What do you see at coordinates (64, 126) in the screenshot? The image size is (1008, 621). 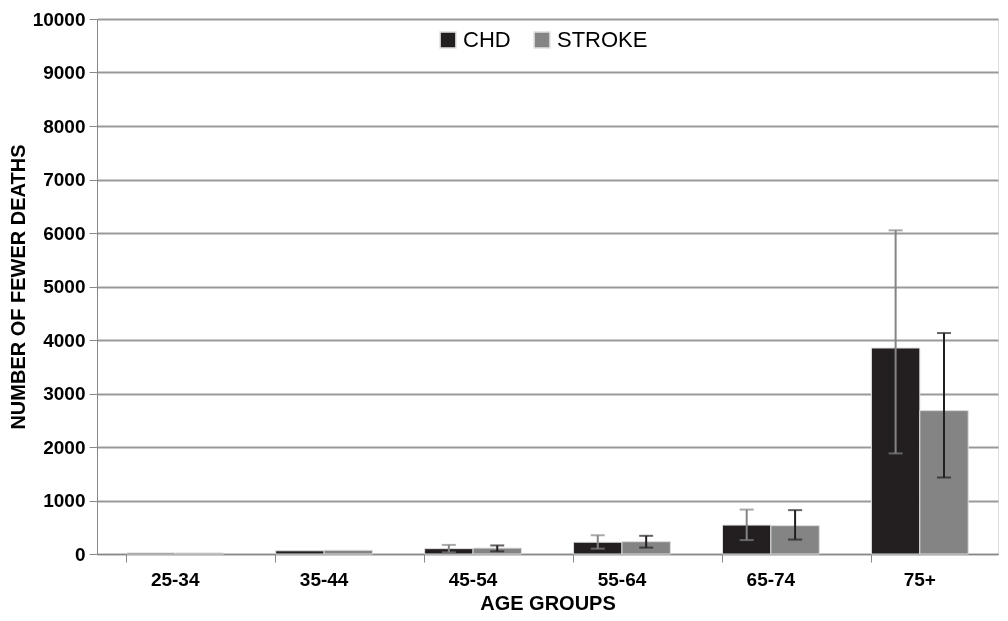 I see `y-tick-label: 8000` at bounding box center [64, 126].